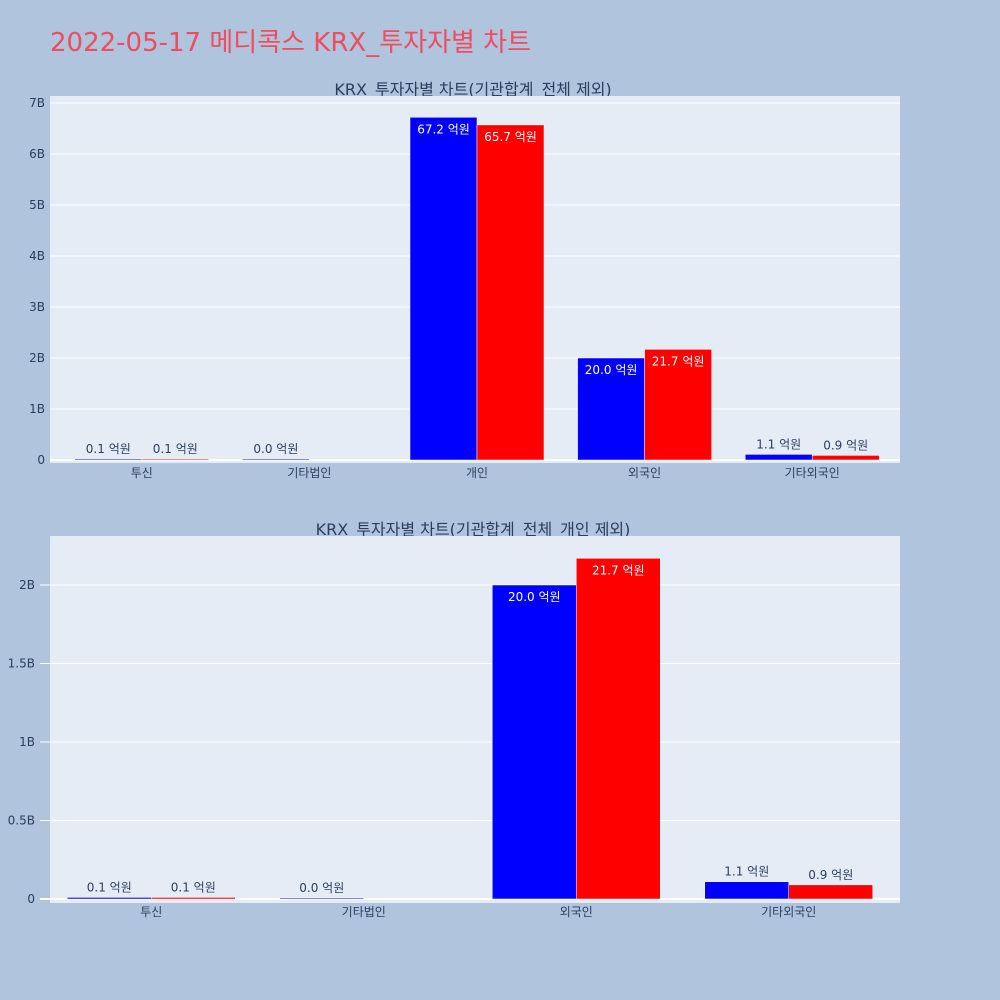 The image size is (1000, 1000). Describe the element at coordinates (37, 154) in the screenshot. I see `y-tick-label: 6B` at that location.